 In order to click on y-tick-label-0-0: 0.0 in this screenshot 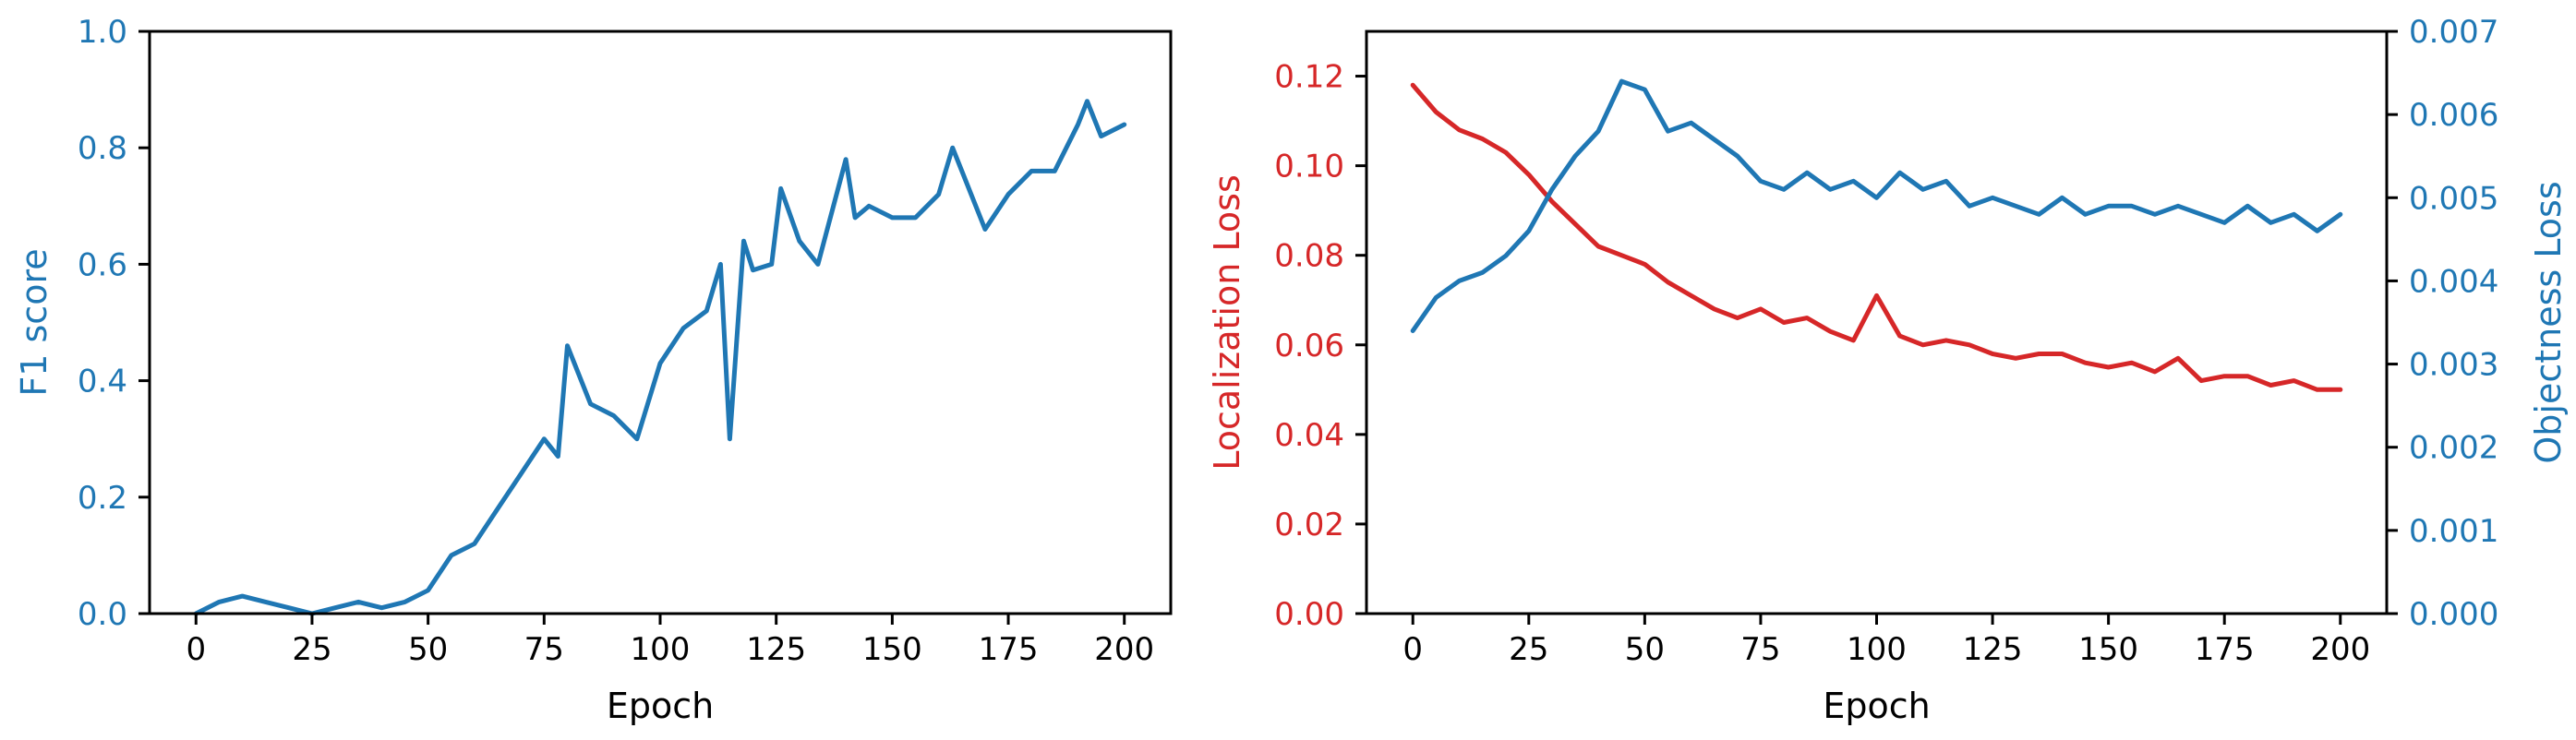, I will do `click(102, 614)`.